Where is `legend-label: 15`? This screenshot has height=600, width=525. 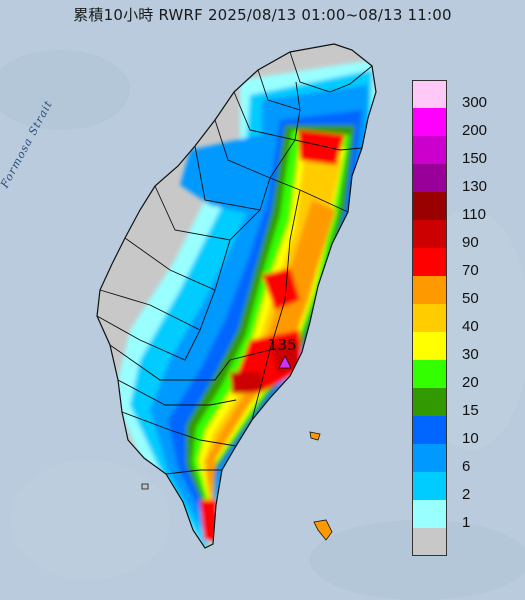
legend-label: 15 is located at coordinates (470, 410).